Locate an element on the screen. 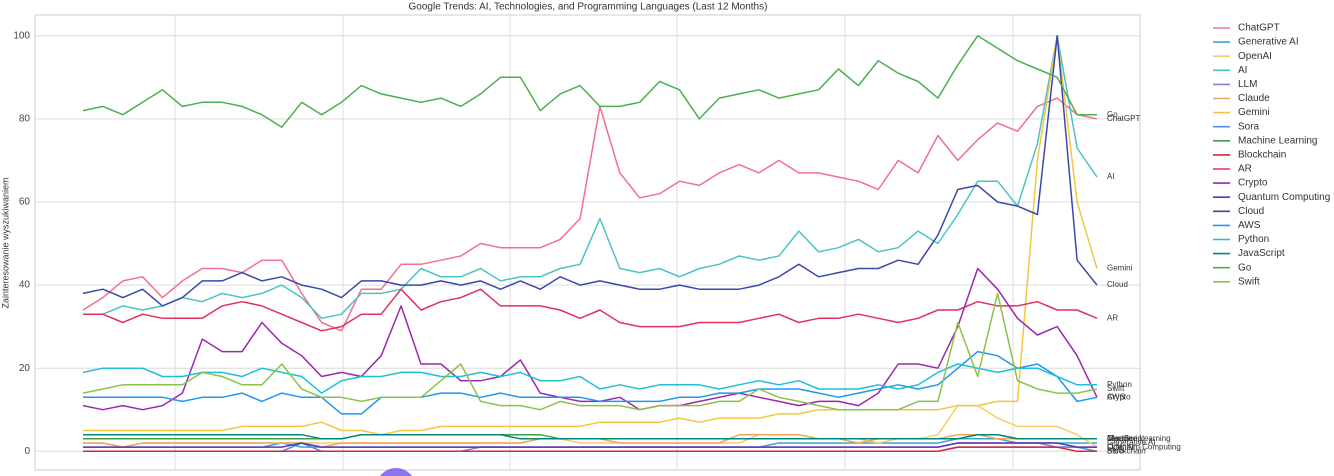 Image resolution: width=1334 pixels, height=476 pixels. legend-label: Go is located at coordinates (1245, 267).